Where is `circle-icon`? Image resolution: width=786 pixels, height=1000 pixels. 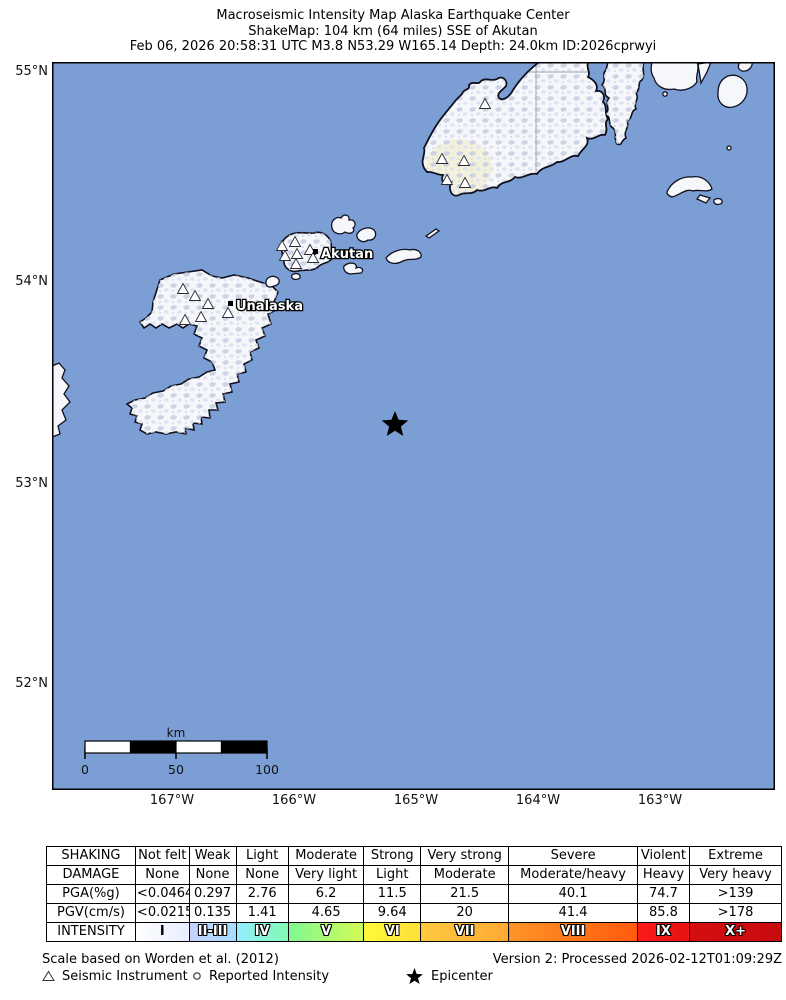 circle-icon is located at coordinates (197, 976).